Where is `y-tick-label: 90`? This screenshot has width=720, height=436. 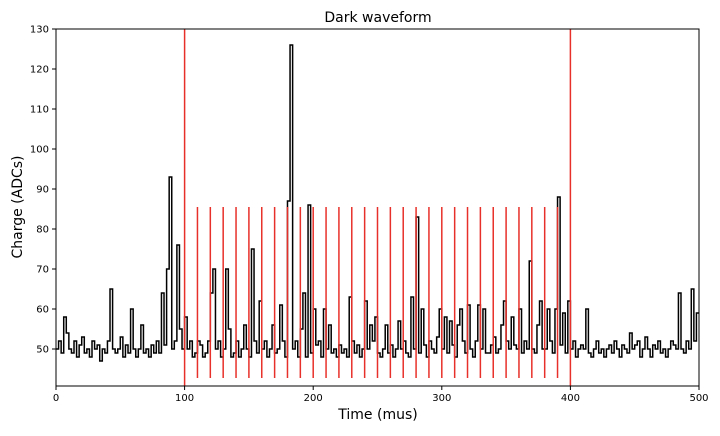 y-tick-label: 90 is located at coordinates (42, 190).